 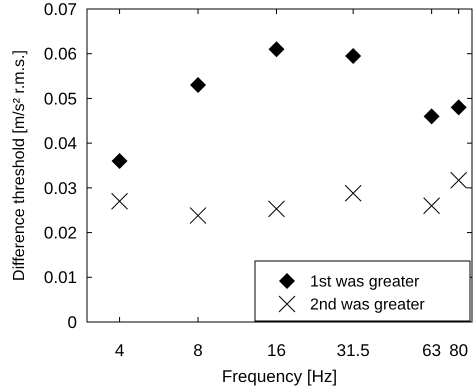 I want to click on x-tick-label: 4, so click(x=119, y=350).